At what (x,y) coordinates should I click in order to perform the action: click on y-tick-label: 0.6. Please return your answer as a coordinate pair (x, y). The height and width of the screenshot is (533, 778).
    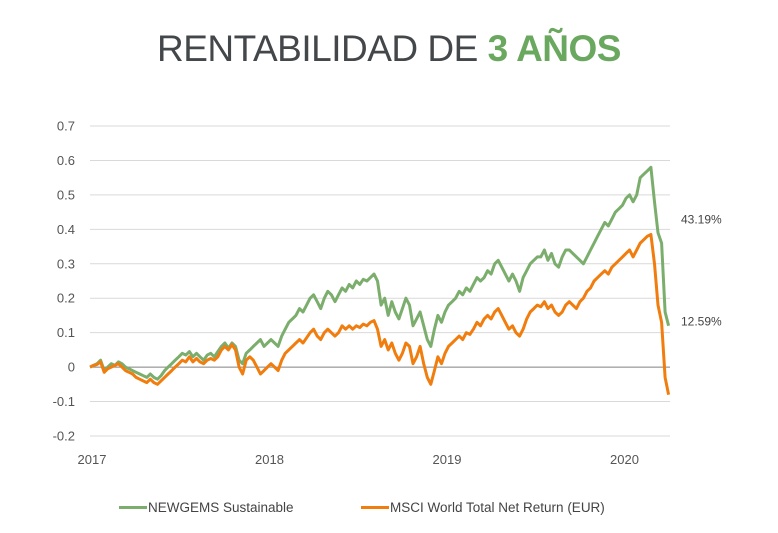
    Looking at the image, I should click on (66, 160).